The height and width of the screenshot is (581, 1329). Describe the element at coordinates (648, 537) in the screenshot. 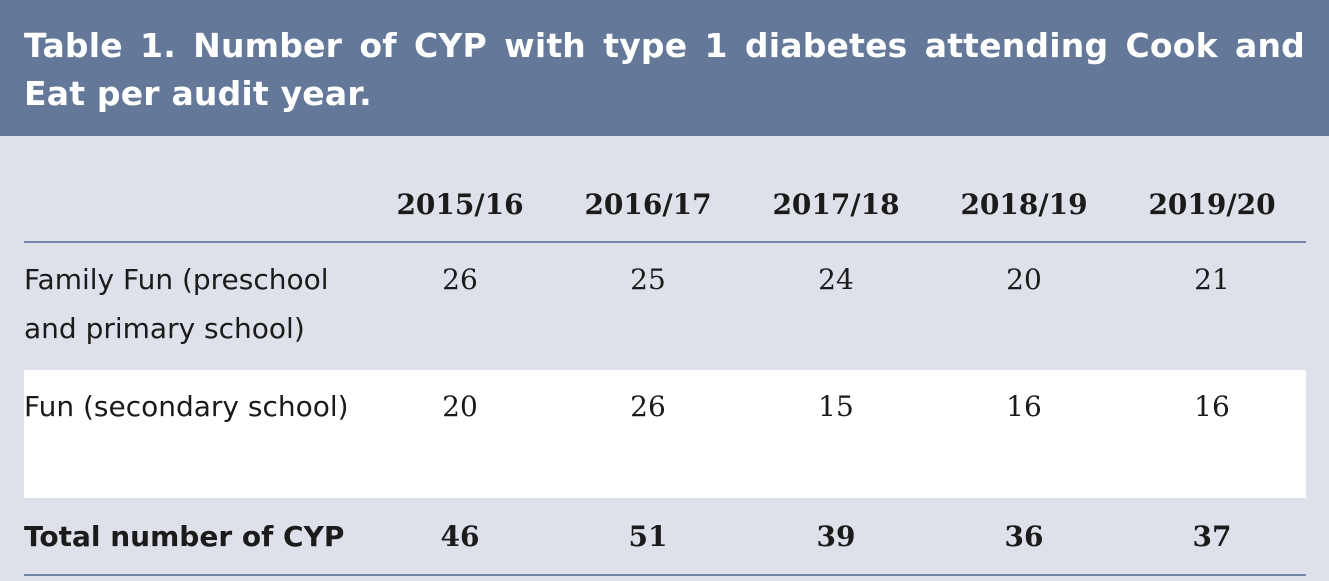

I see `total-cell: 51` at that location.